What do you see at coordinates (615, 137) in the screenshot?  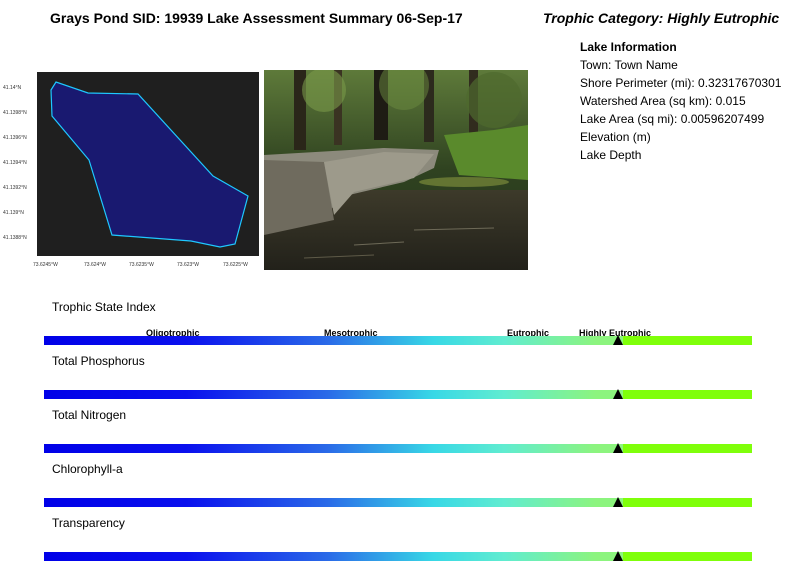 I see `lake-info-elevation: Elevation (m)` at bounding box center [615, 137].